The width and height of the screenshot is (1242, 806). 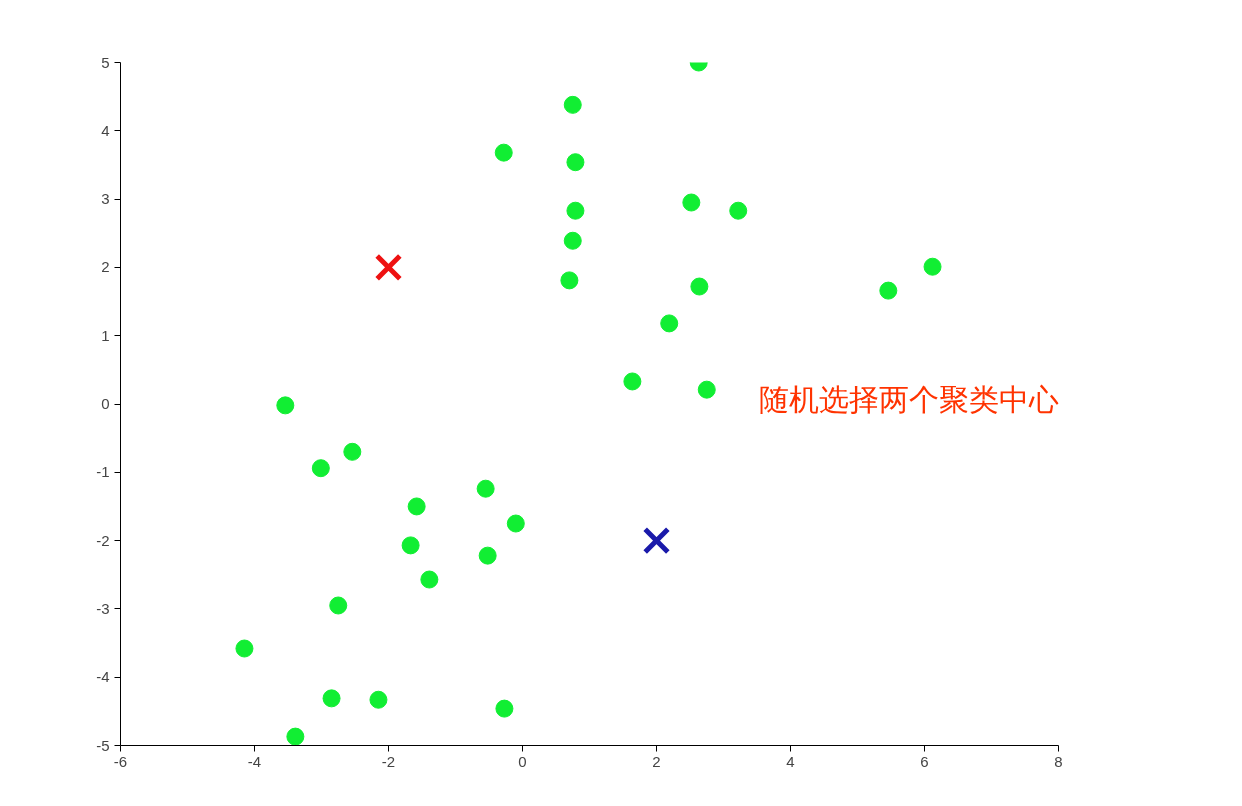 I want to click on y-tick-label: -3, so click(x=103, y=608).